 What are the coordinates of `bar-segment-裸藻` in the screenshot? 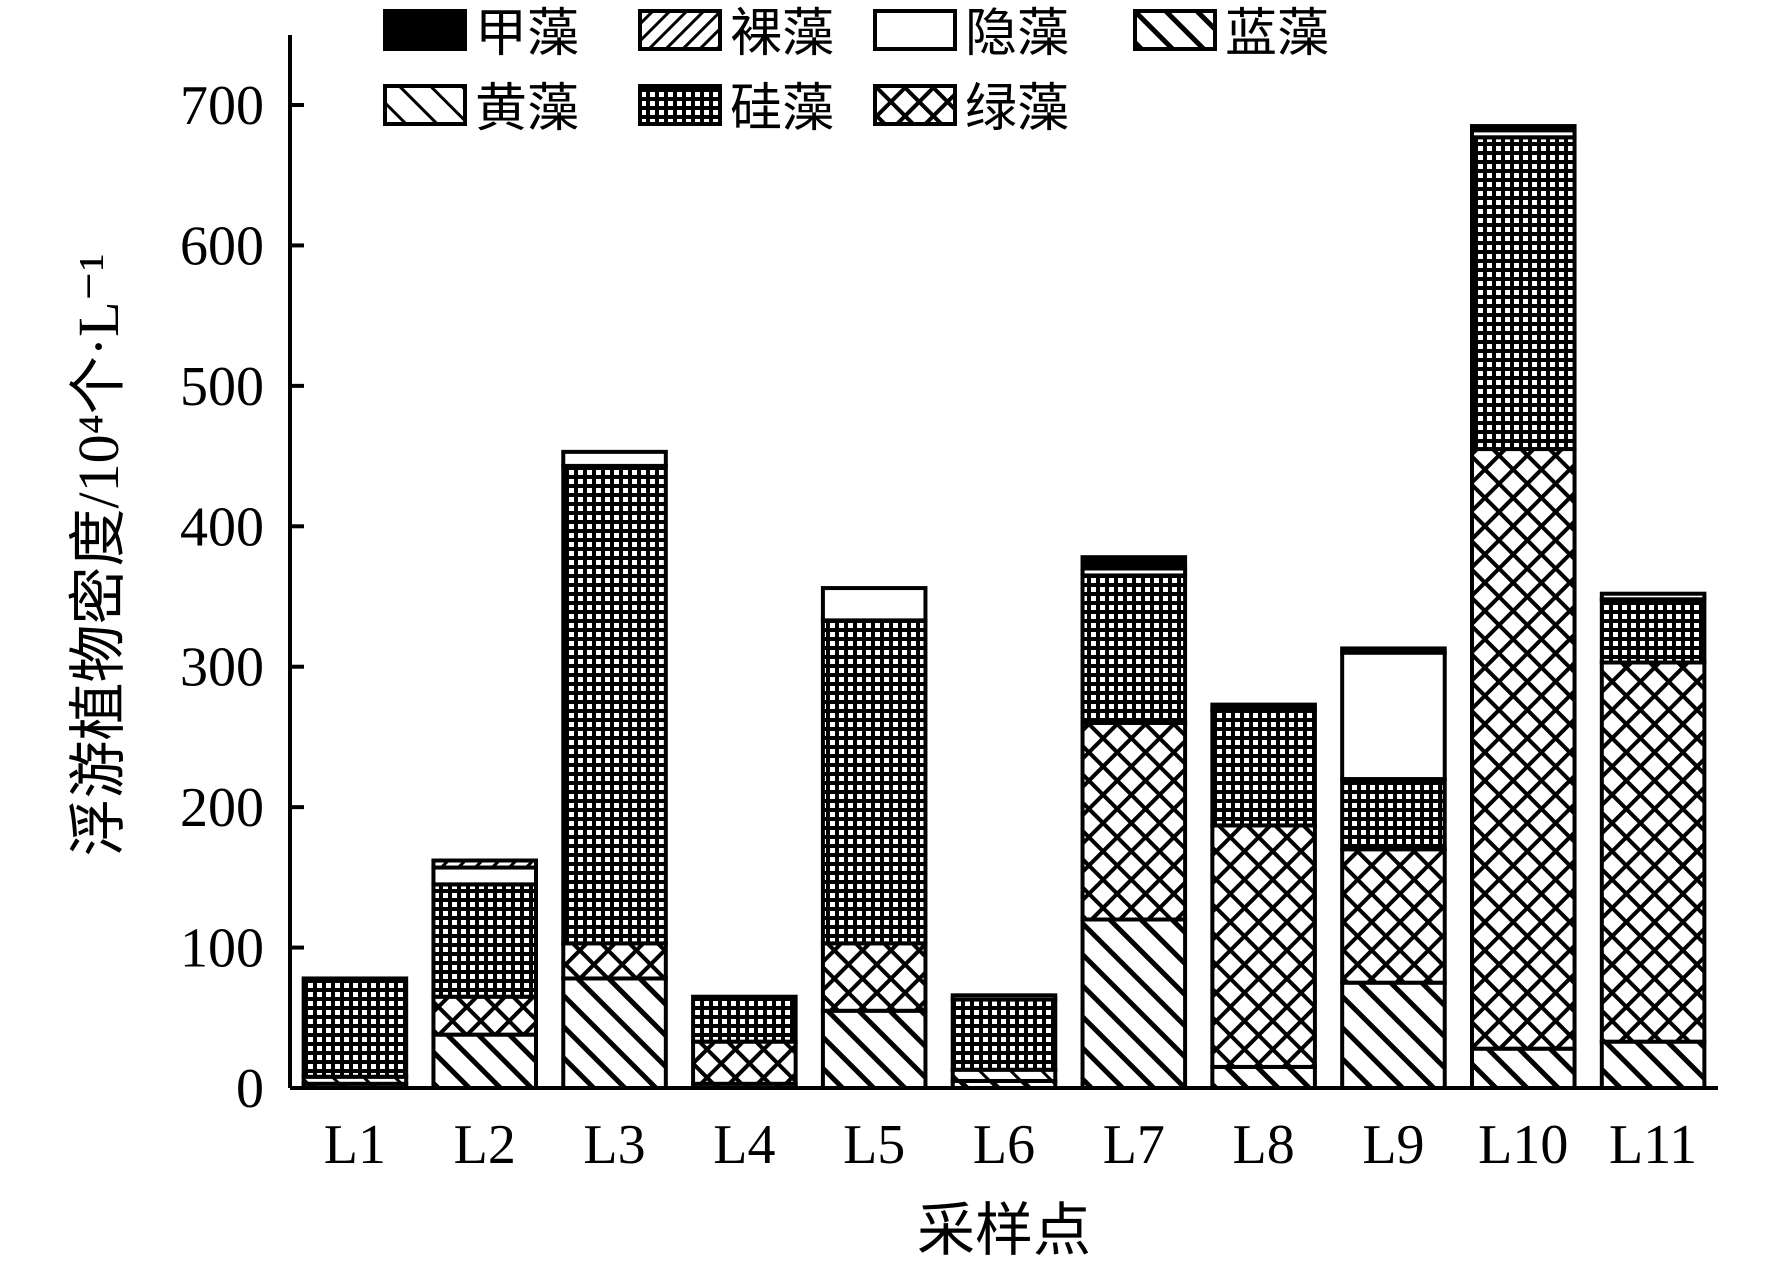 It's located at (485, 864).